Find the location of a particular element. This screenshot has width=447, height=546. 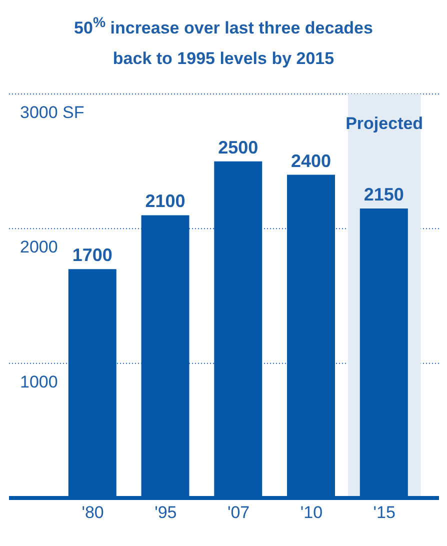

band-label: Projected is located at coordinates (385, 123).